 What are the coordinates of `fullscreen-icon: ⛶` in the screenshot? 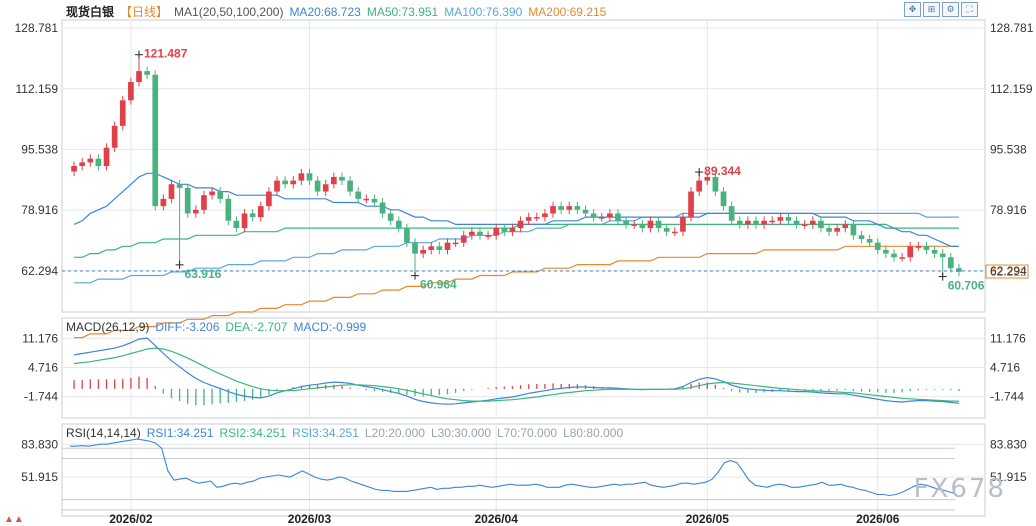 It's located at (969, 9).